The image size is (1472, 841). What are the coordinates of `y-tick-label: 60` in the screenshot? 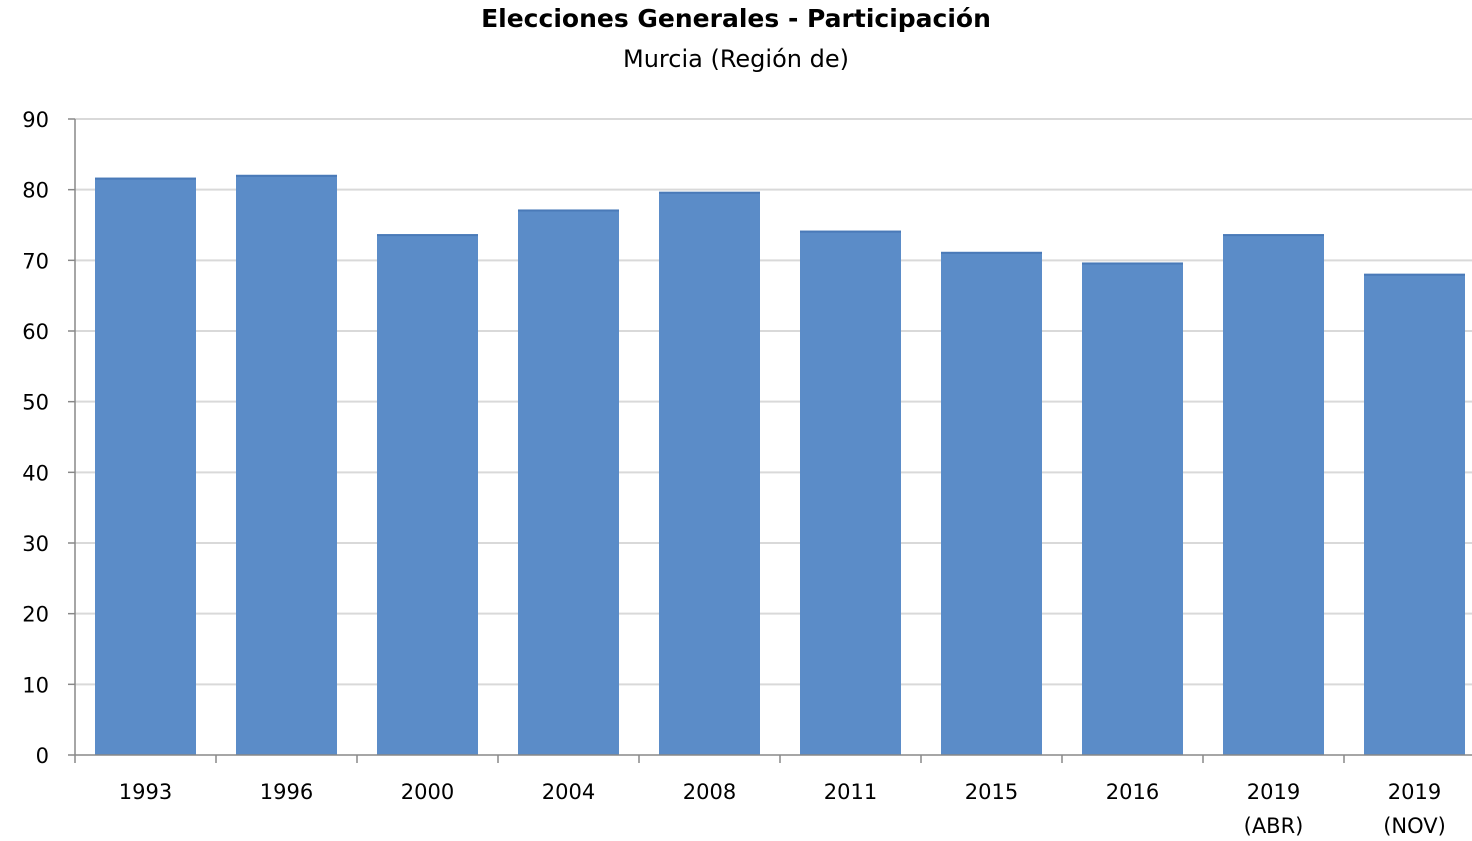 It's located at (35, 332).